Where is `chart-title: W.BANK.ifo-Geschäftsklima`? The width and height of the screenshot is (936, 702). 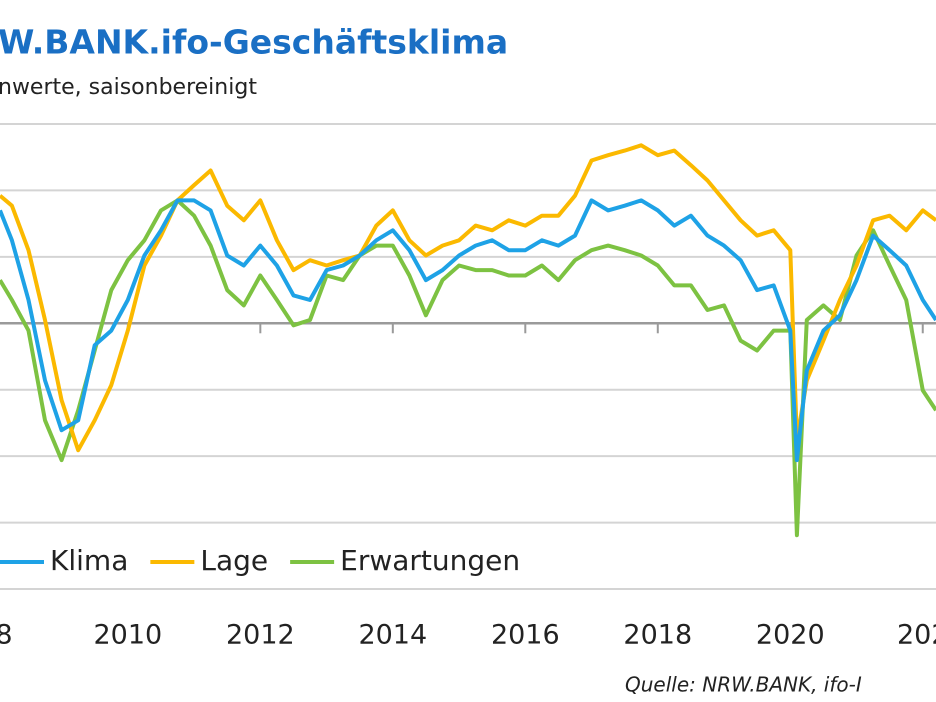
chart-title: W.BANK.ifo-Geschäftsklima is located at coordinates (254, 42).